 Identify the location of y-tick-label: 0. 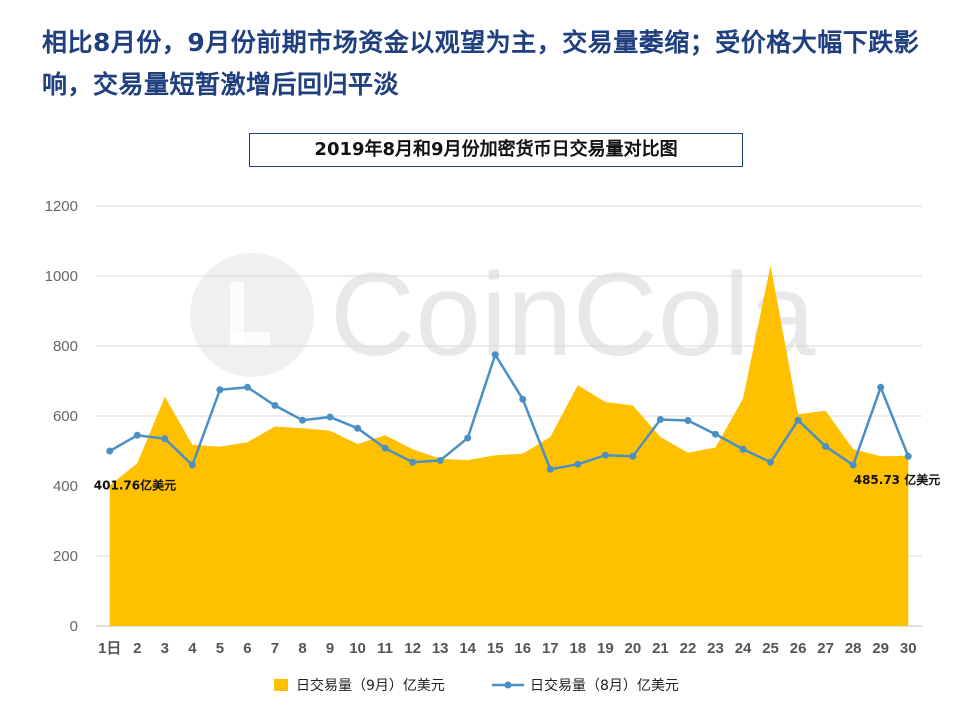
(74, 626).